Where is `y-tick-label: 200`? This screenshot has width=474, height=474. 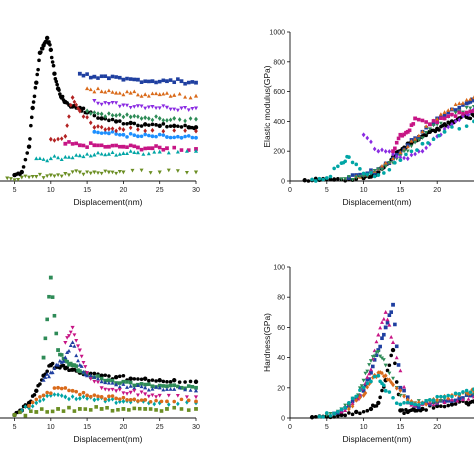
y-tick-label: 200 is located at coordinates (279, 152).